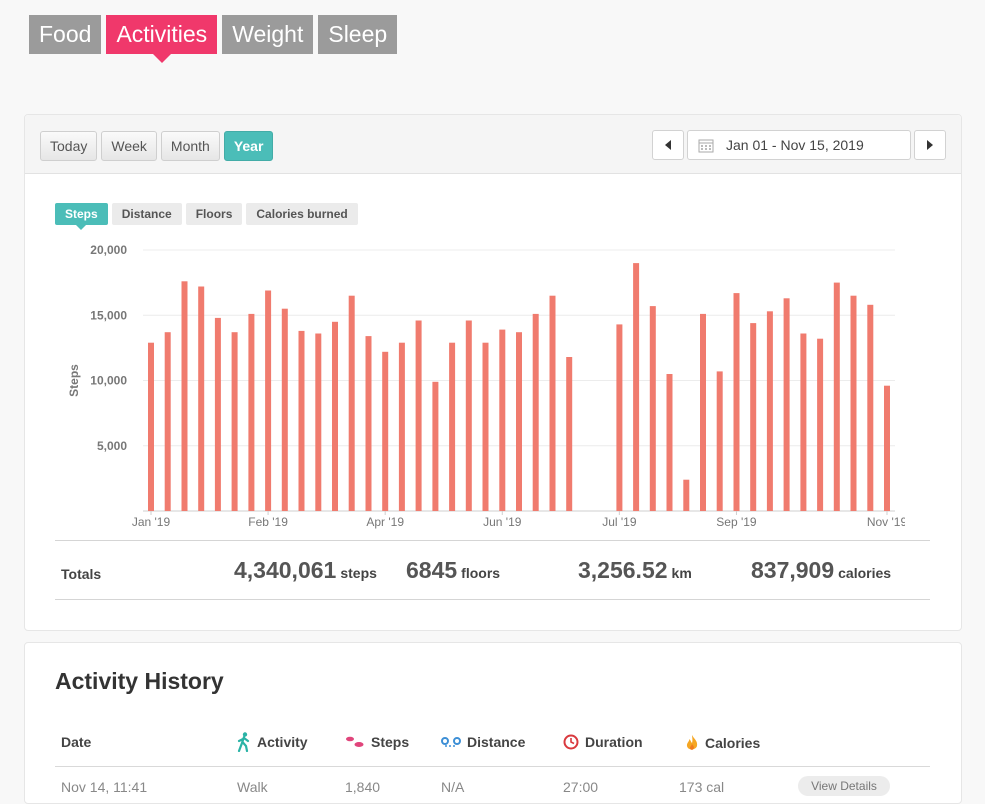 The height and width of the screenshot is (804, 985). I want to click on total-steps: 4,340,061 steps, so click(305, 570).